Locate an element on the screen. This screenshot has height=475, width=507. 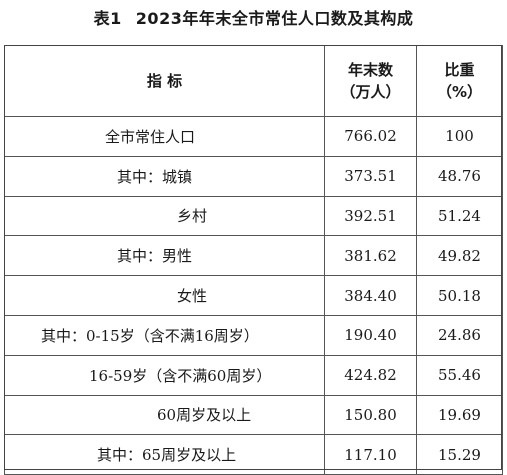
table-row: 其中：男性 381.62 49.82 is located at coordinates (253, 256).